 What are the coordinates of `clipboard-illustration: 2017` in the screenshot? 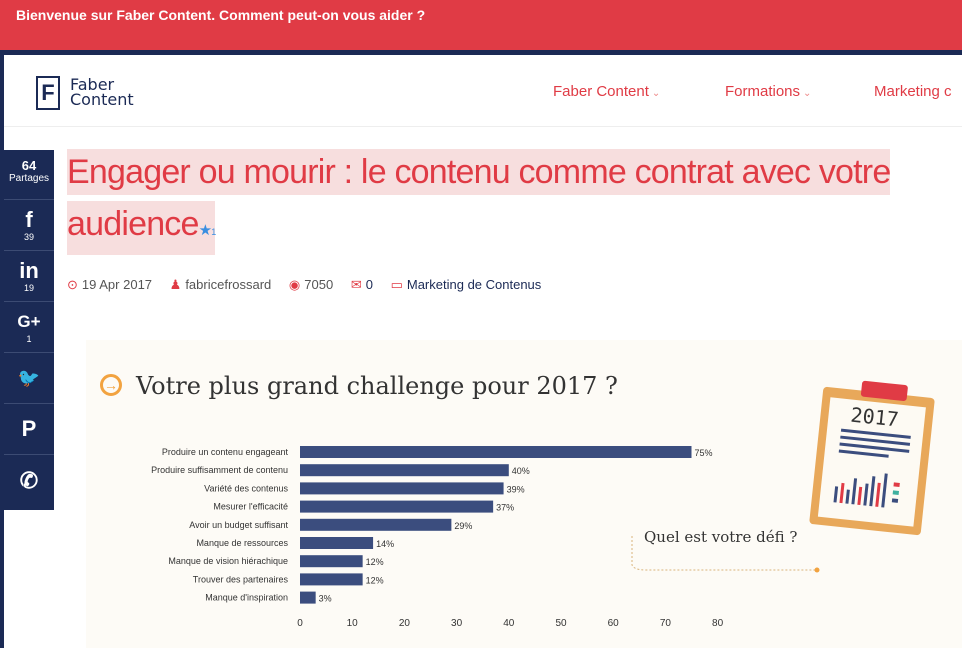 It's located at (872, 458).